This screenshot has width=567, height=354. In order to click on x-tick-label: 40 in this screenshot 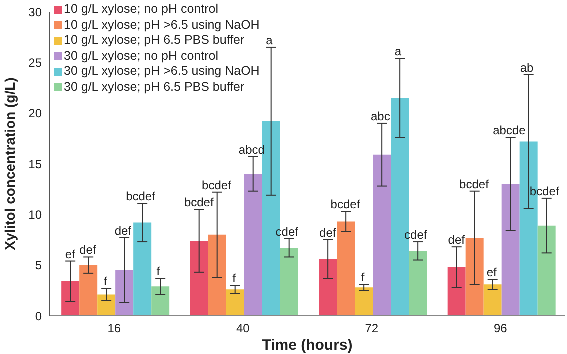, I will do `click(243, 329)`.